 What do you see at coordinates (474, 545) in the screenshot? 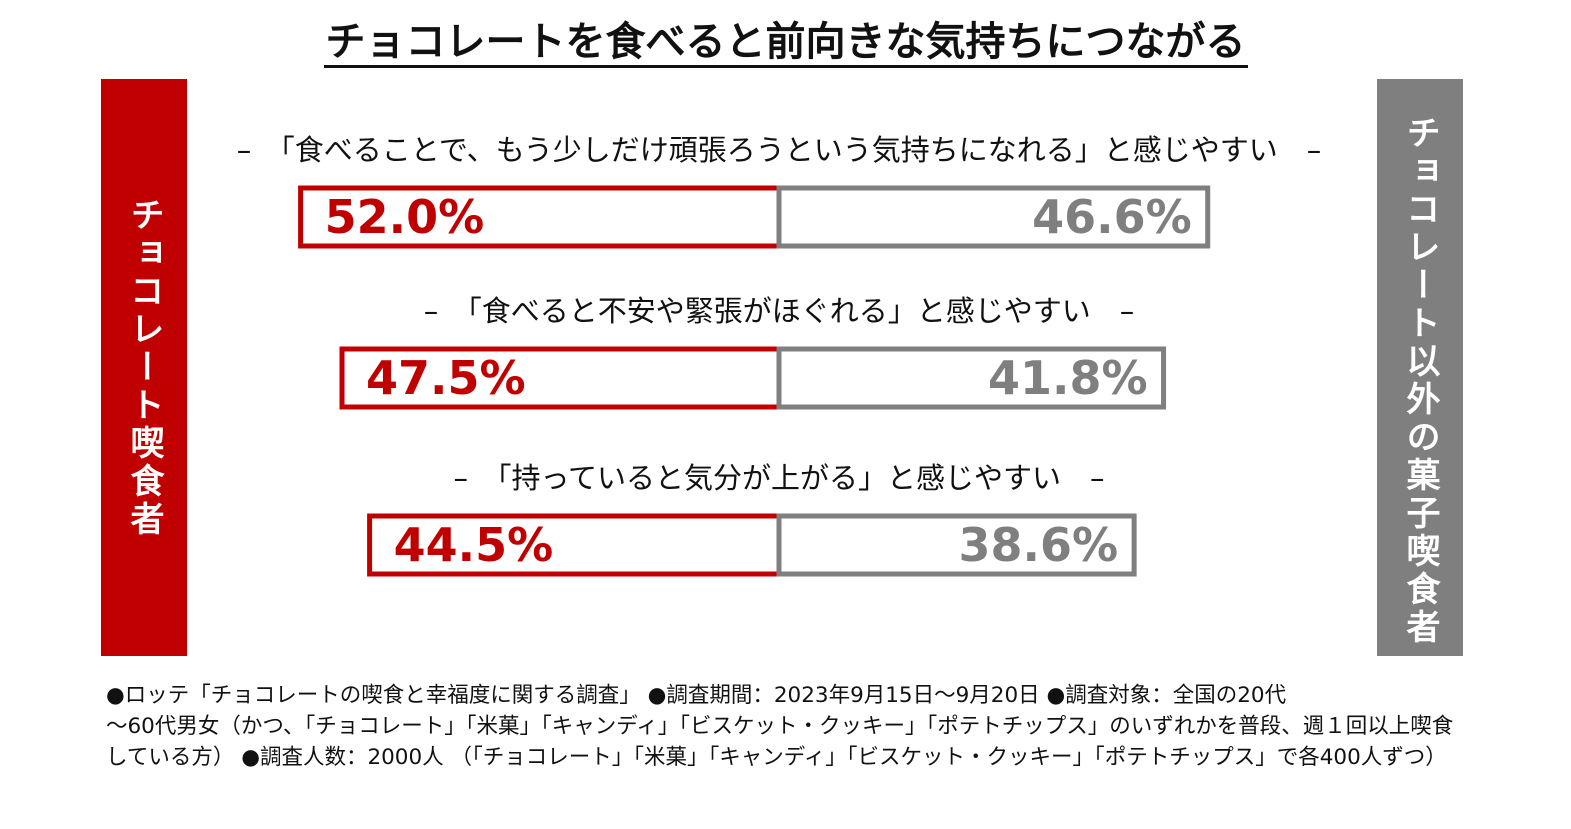
I see `value-label-chocolate: 44.5%` at bounding box center [474, 545].